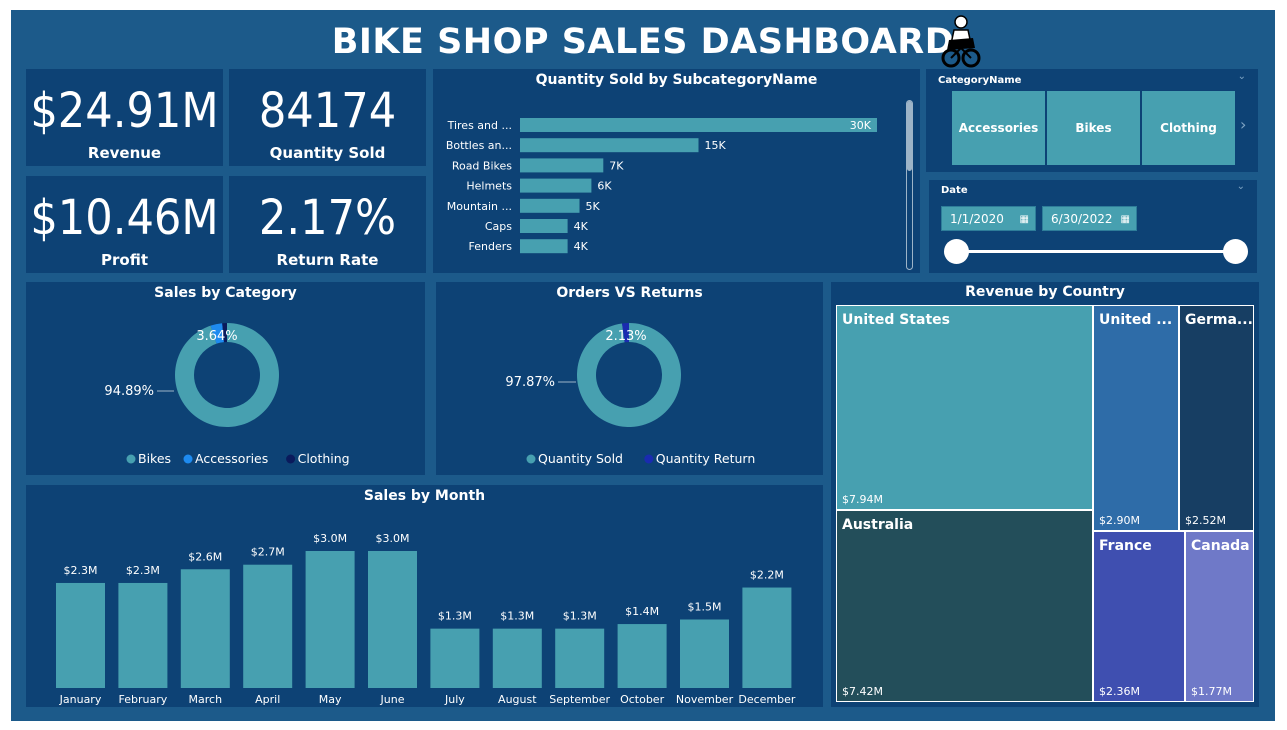 The height and width of the screenshot is (730, 1287). Describe the element at coordinates (705, 458) in the screenshot. I see `legend-entry: Quantity Return` at that location.